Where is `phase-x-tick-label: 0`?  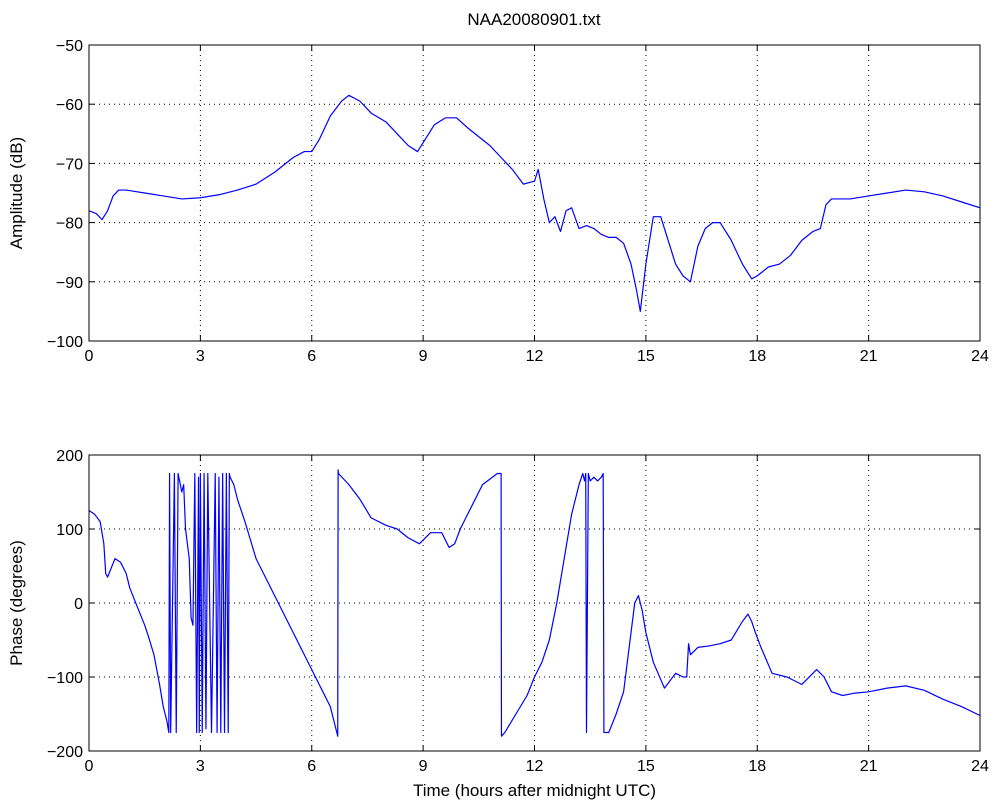
phase-x-tick-label: 0 is located at coordinates (89, 766).